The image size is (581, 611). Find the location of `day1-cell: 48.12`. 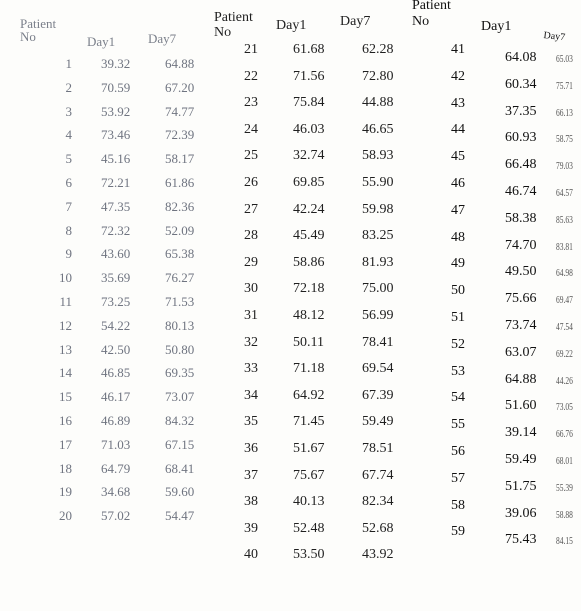

day1-cell: 48.12 is located at coordinates (309, 315).